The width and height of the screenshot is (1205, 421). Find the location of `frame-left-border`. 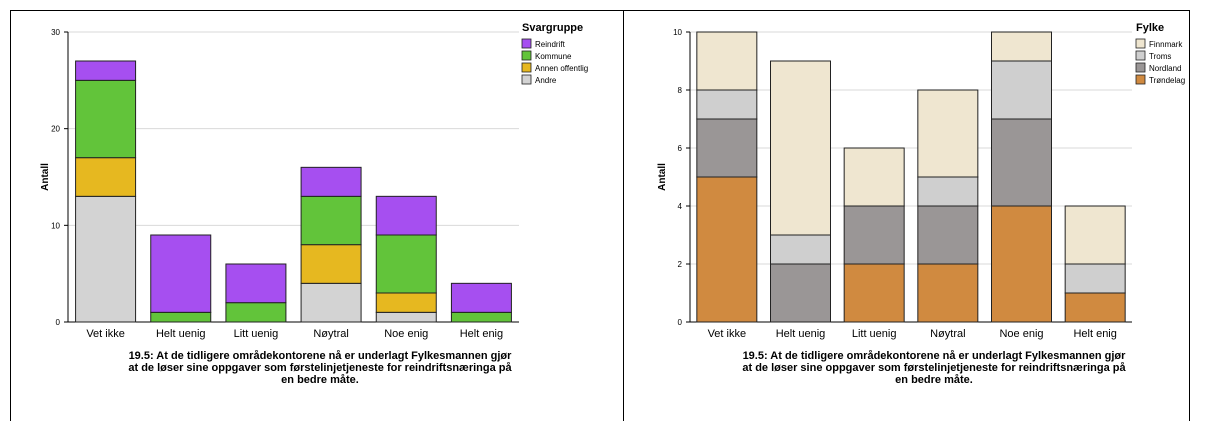

frame-left-border is located at coordinates (10, 215).